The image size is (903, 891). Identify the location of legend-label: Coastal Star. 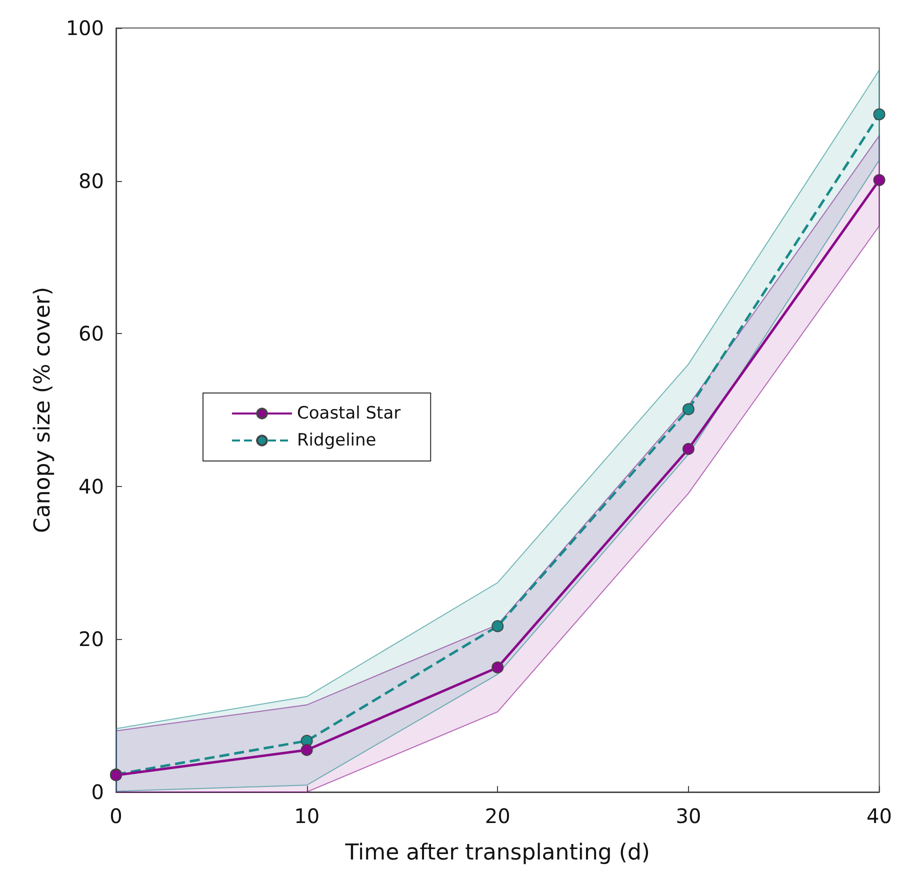
(349, 414).